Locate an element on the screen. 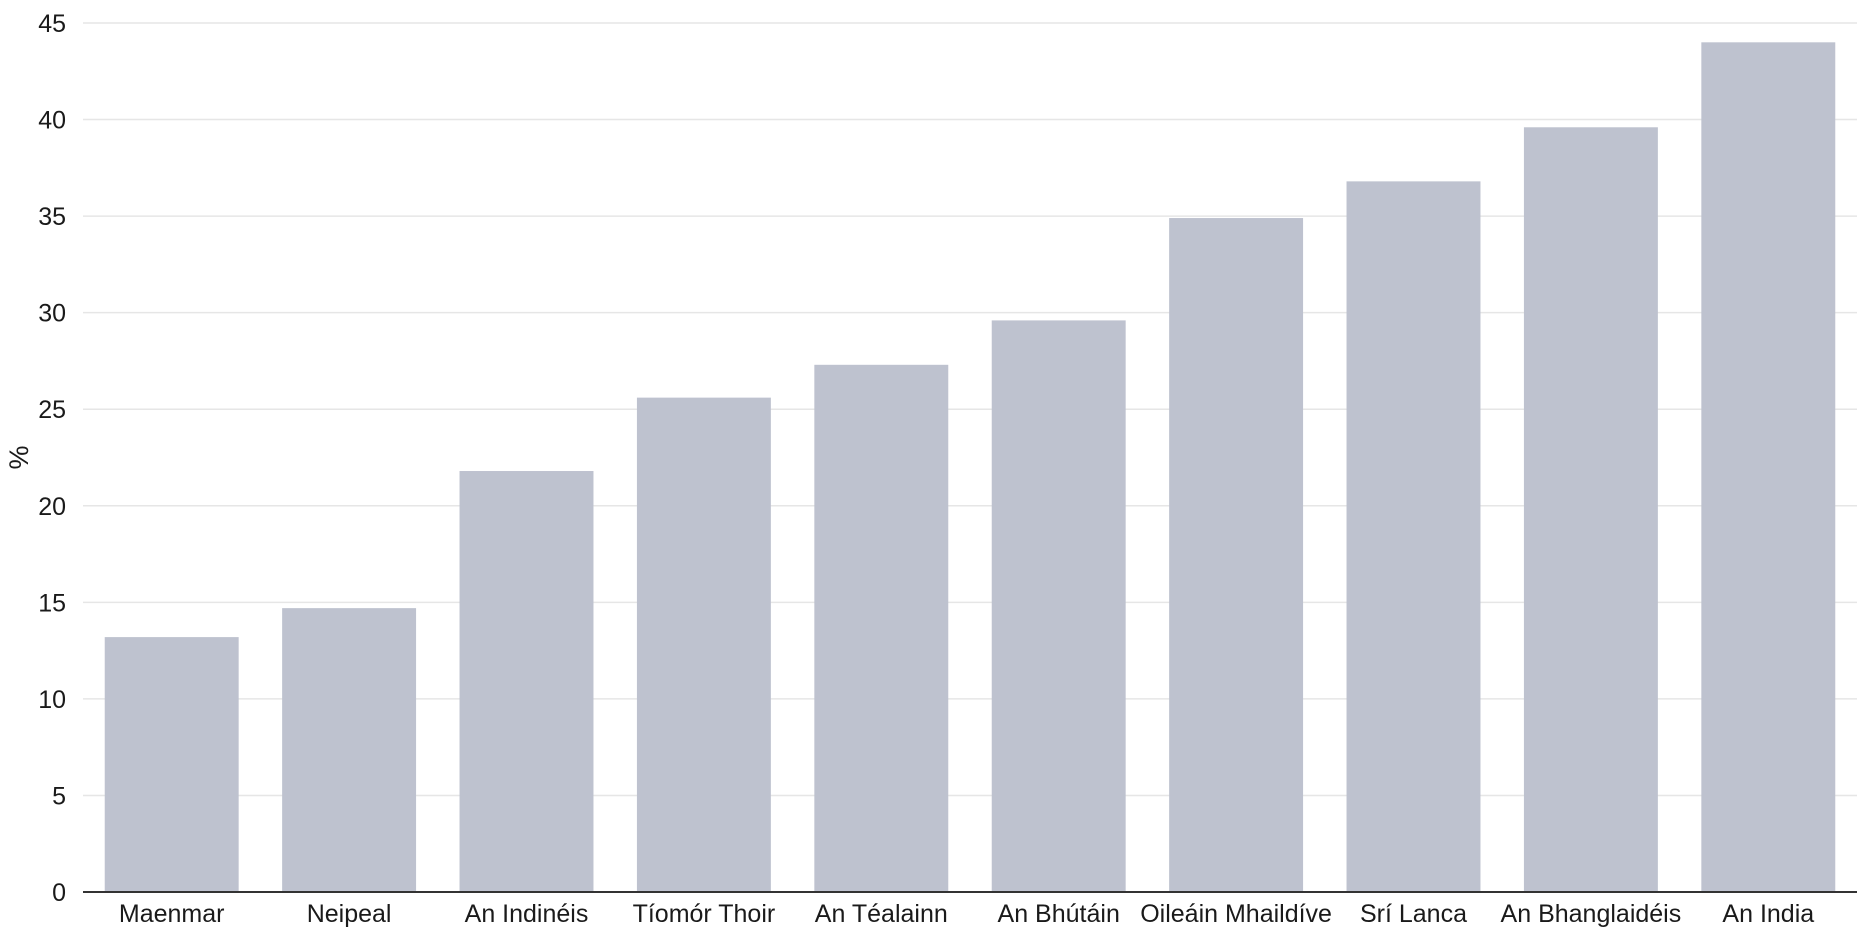 Image resolution: width=1857 pixels, height=931 pixels. x-tick-label: An Bhútáin is located at coordinates (1059, 914).